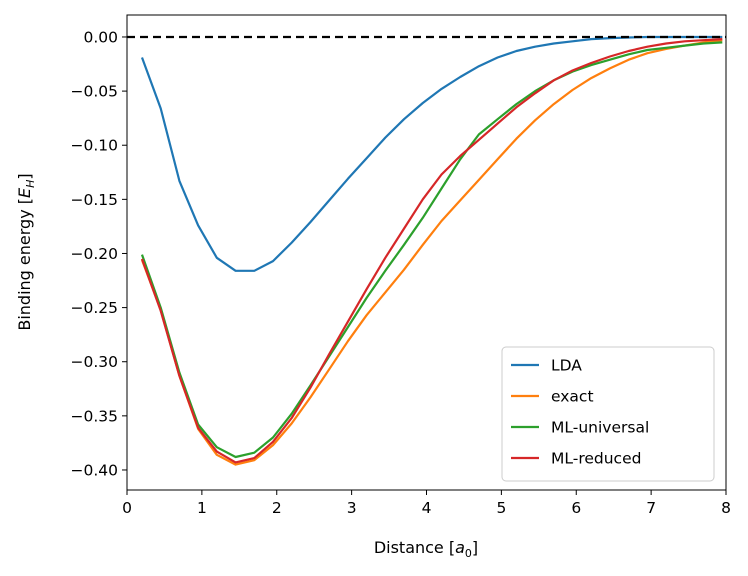 The image size is (748, 576). What do you see at coordinates (26, 251) in the screenshot?
I see `y-axis-label: Binding energy [EH]` at bounding box center [26, 251].